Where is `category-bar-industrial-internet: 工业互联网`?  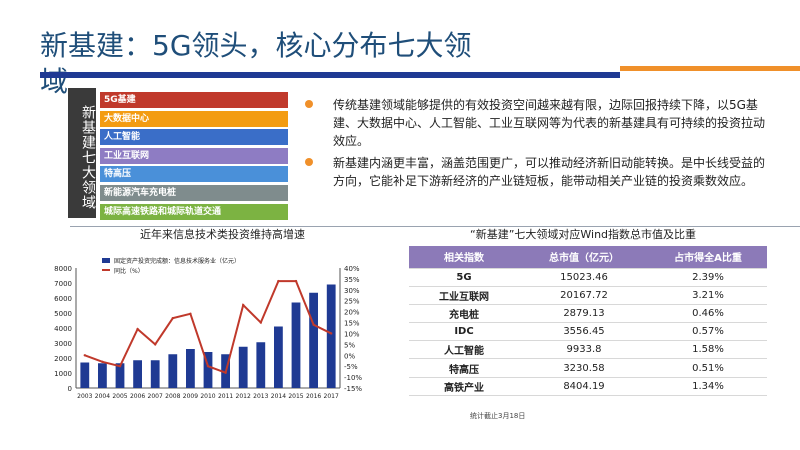 category-bar-industrial-internet: 工业互联网 is located at coordinates (194, 155).